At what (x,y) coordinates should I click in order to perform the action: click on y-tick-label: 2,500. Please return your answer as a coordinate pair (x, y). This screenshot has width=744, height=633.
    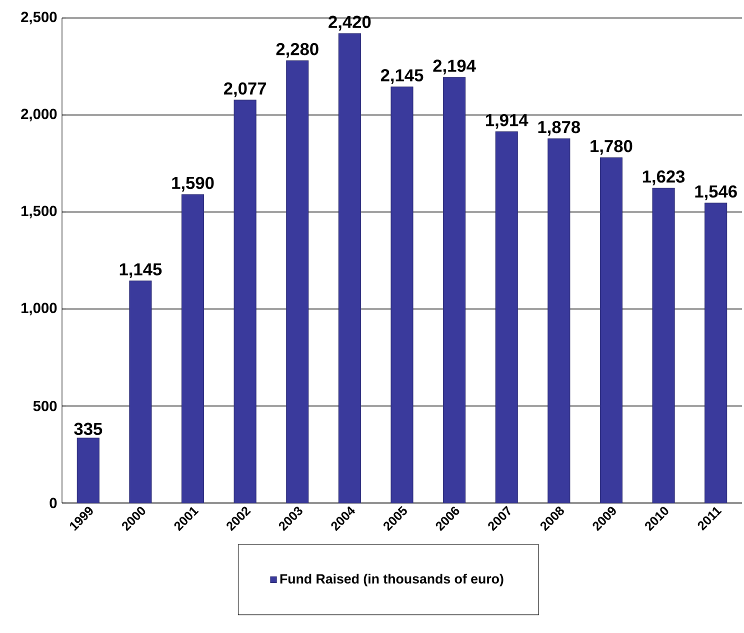
    Looking at the image, I should click on (39, 18).